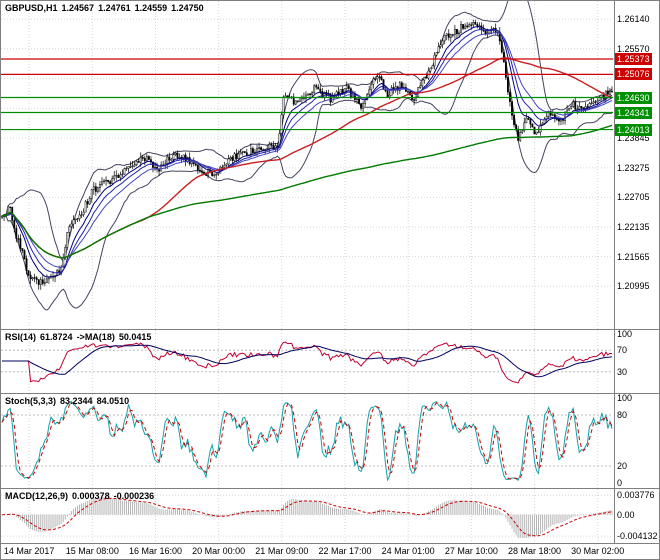 The image size is (660, 560). Describe the element at coordinates (408, 551) in the screenshot. I see `time-axis-label: 24 Mar 01:00` at that location.